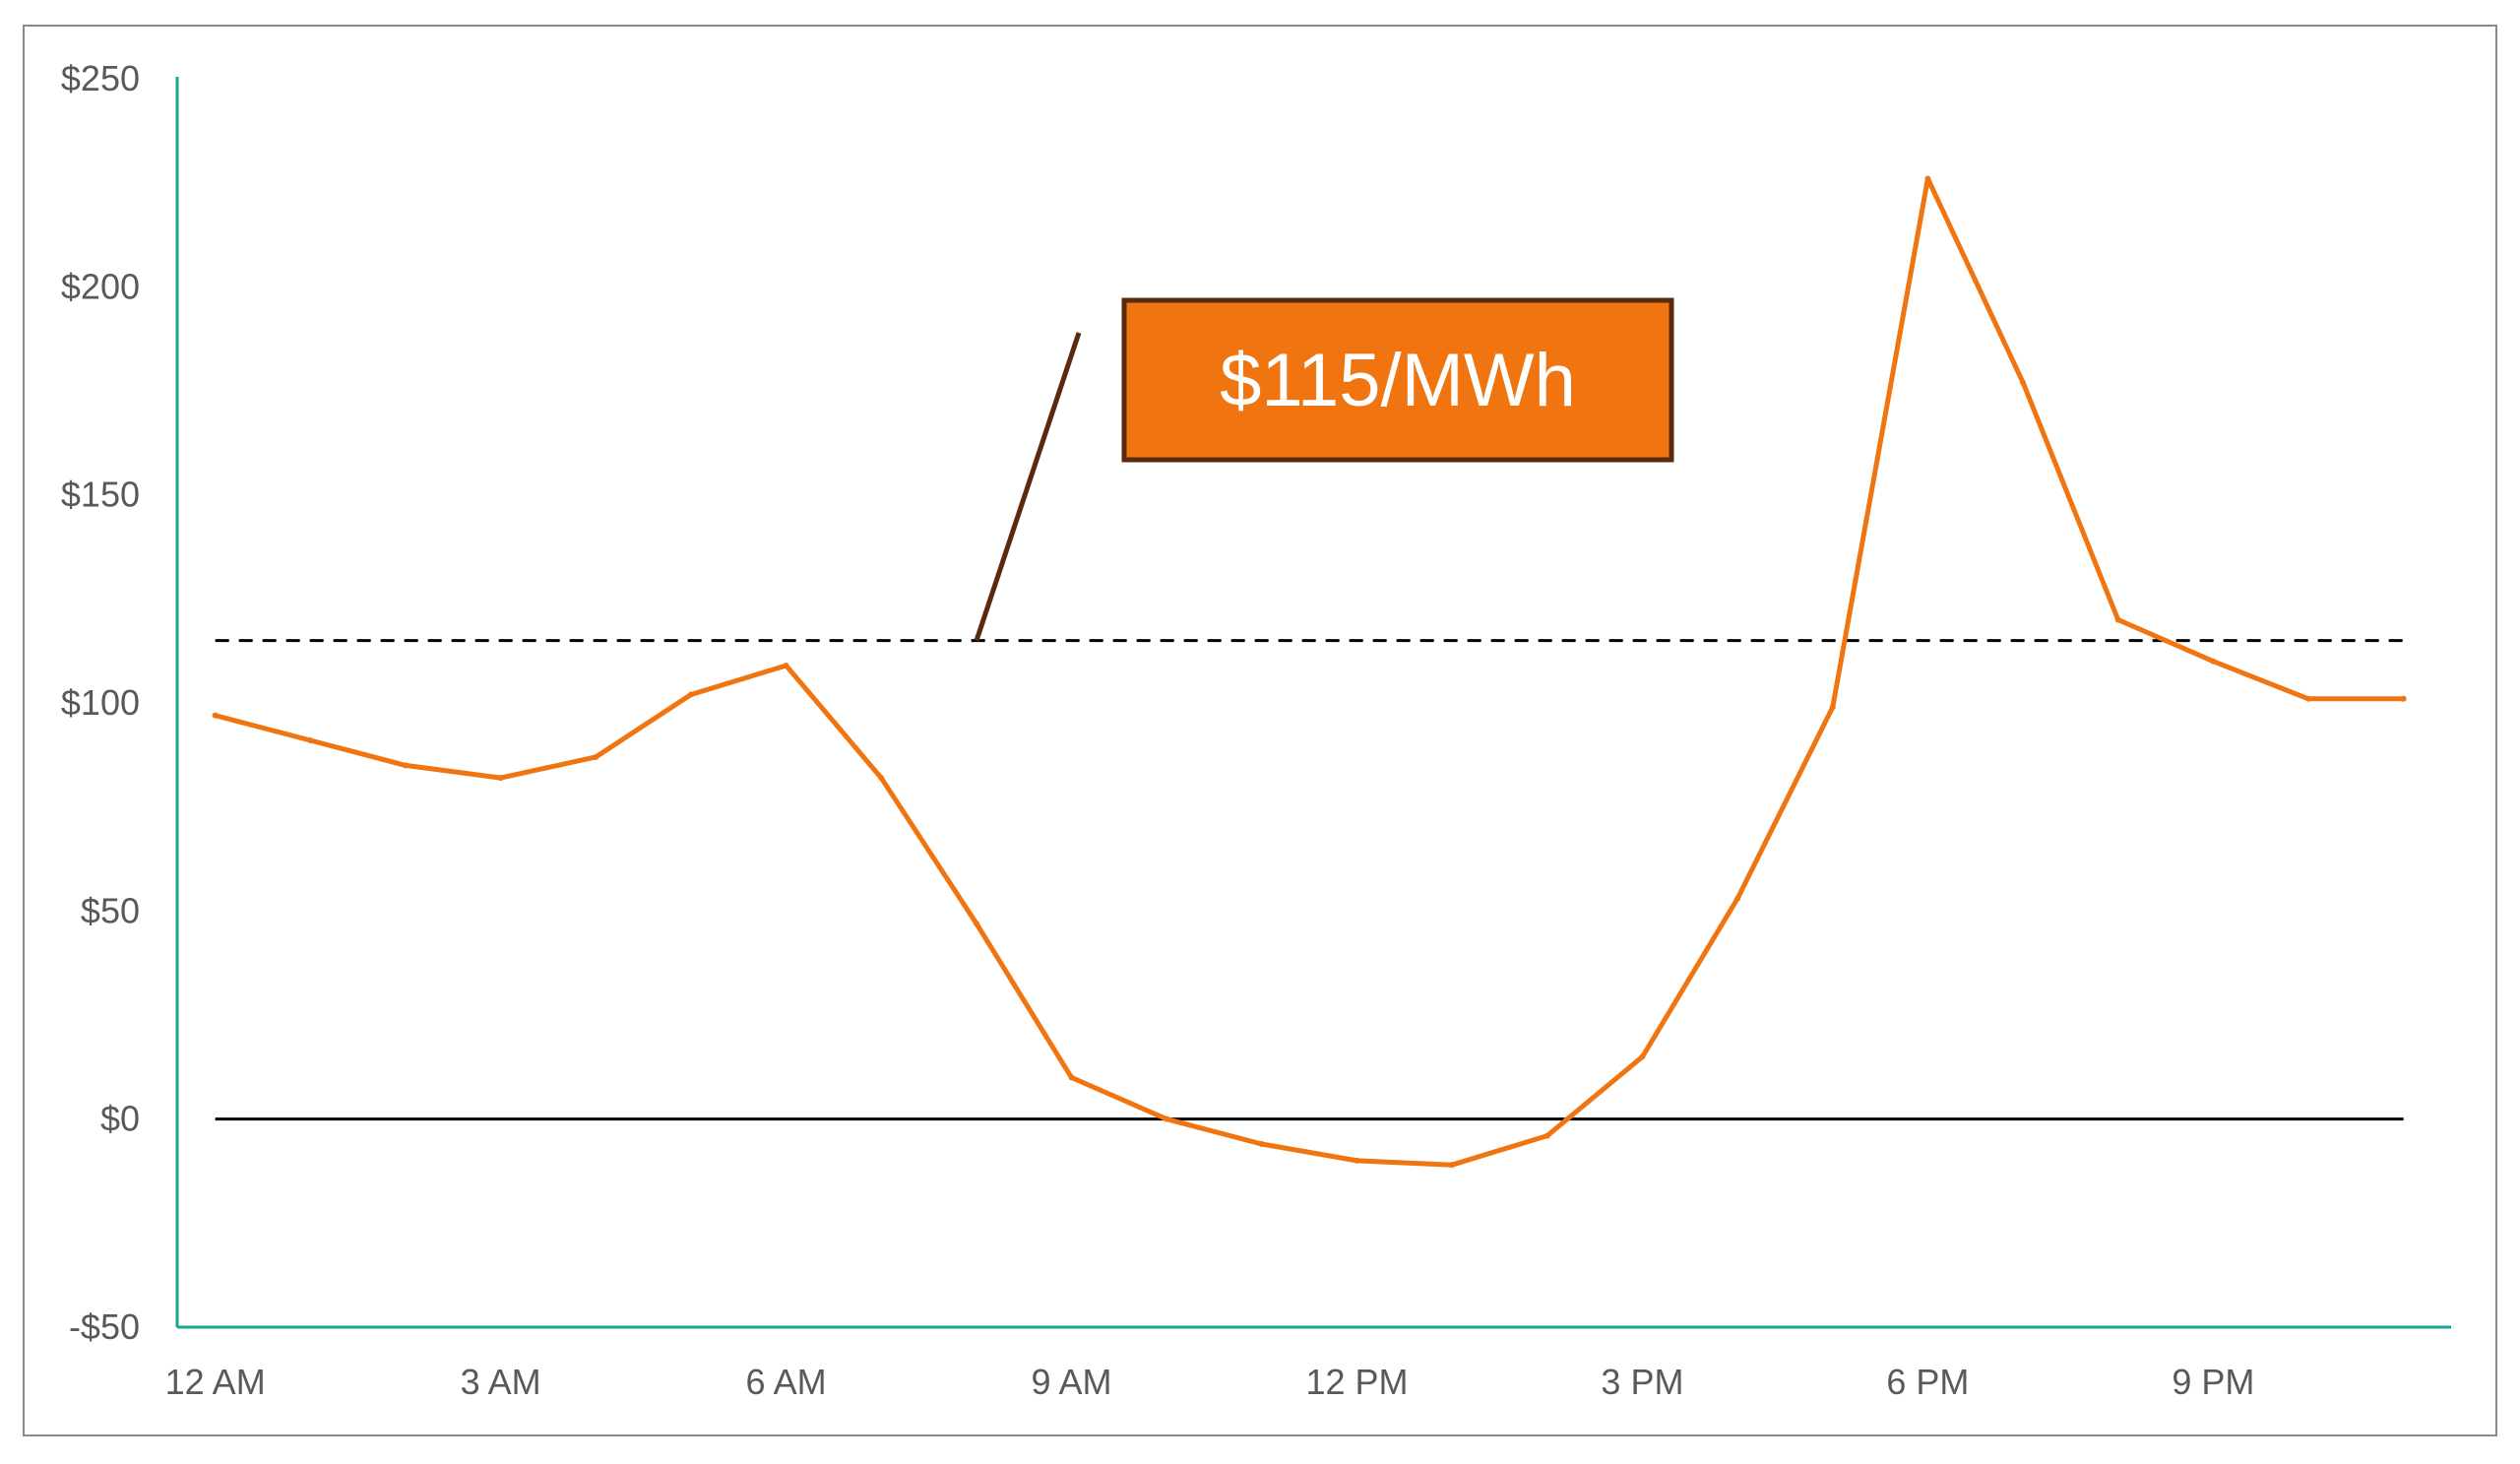  Describe the element at coordinates (1210, 1382) in the screenshot. I see `x-axis-tick-labels: 12 AM 3 AM 6 AM 9 AM 12 PM 3 PM 6 PM 9 PM` at that location.